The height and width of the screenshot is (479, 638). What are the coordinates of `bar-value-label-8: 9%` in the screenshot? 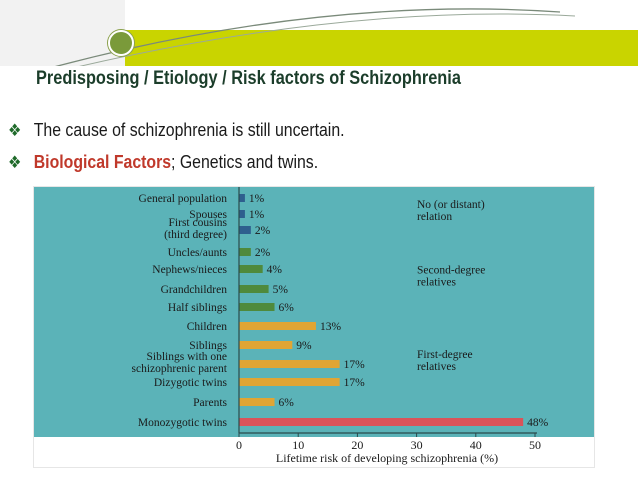 It's located at (304, 346).